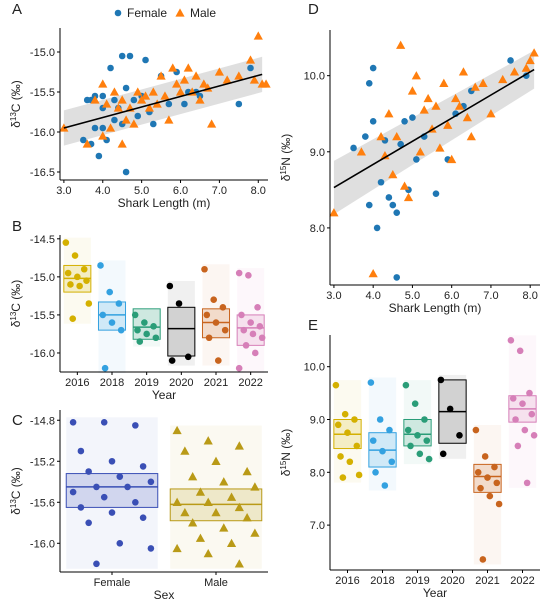 The image size is (550, 605). What do you see at coordinates (417, 422) in the screenshot?
I see `jitter-region-2019` at bounding box center [417, 422].